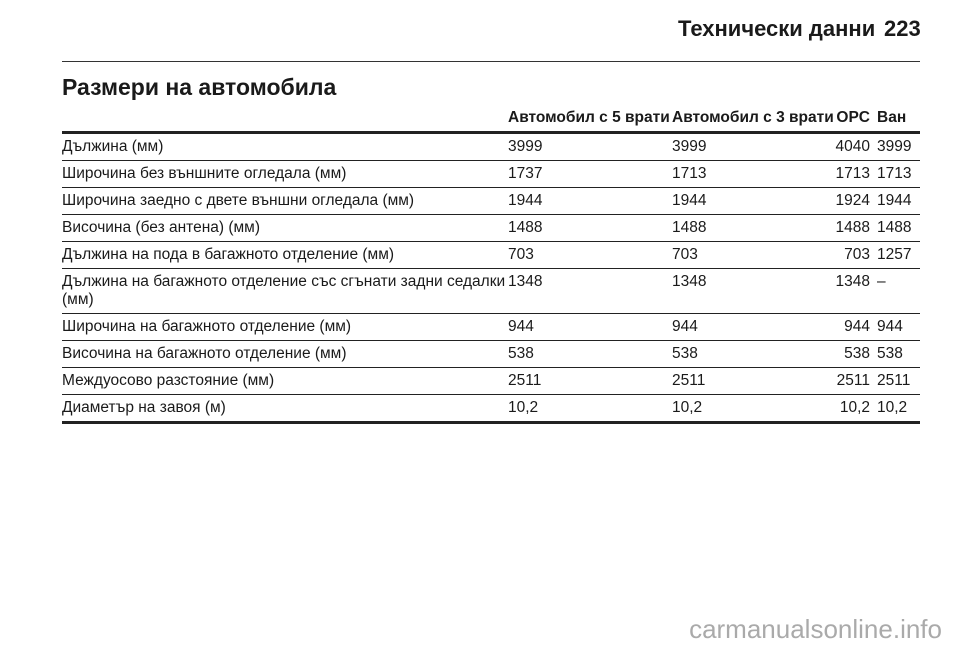 This screenshot has width=960, height=645. What do you see at coordinates (285, 381) in the screenshot?
I see `row-label: Междуосово разстояние (мм)` at bounding box center [285, 381].